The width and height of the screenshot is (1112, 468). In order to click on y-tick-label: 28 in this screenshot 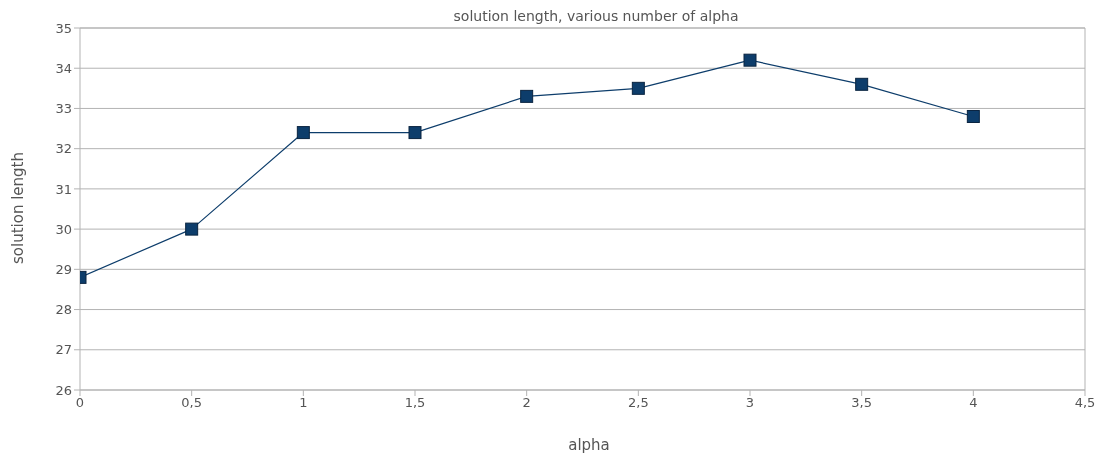, I will do `click(63, 310)`.